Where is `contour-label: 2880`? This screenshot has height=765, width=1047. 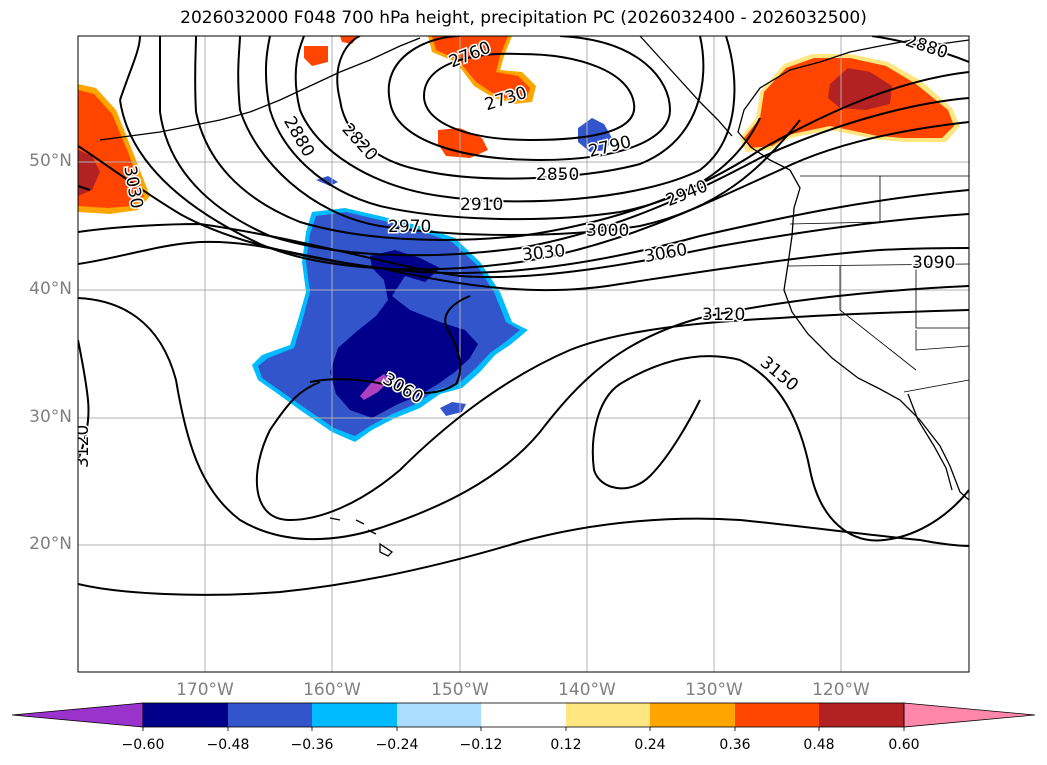
contour-label: 2880 is located at coordinates (298, 136).